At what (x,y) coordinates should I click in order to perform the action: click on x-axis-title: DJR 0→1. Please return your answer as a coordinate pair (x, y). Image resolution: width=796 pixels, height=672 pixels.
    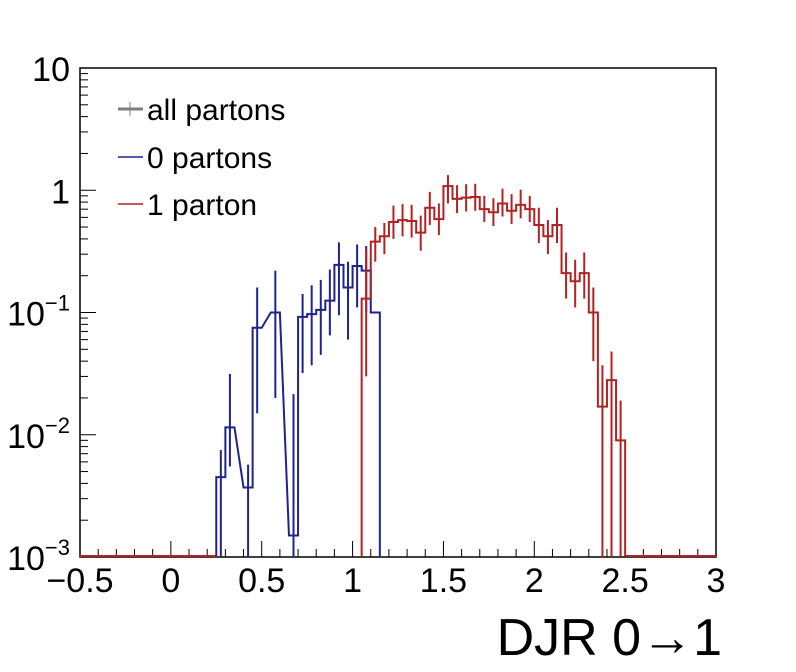
    Looking at the image, I should click on (609, 638).